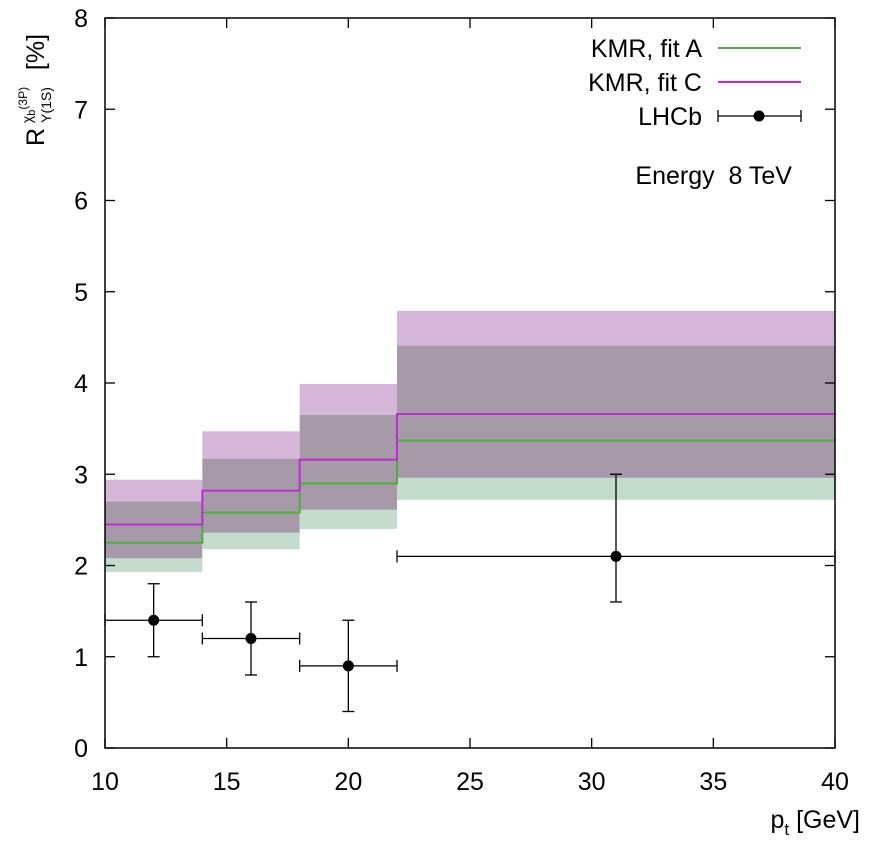 This screenshot has width=876, height=849. What do you see at coordinates (81, 19) in the screenshot?
I see `y-tick-label-8: 8` at bounding box center [81, 19].